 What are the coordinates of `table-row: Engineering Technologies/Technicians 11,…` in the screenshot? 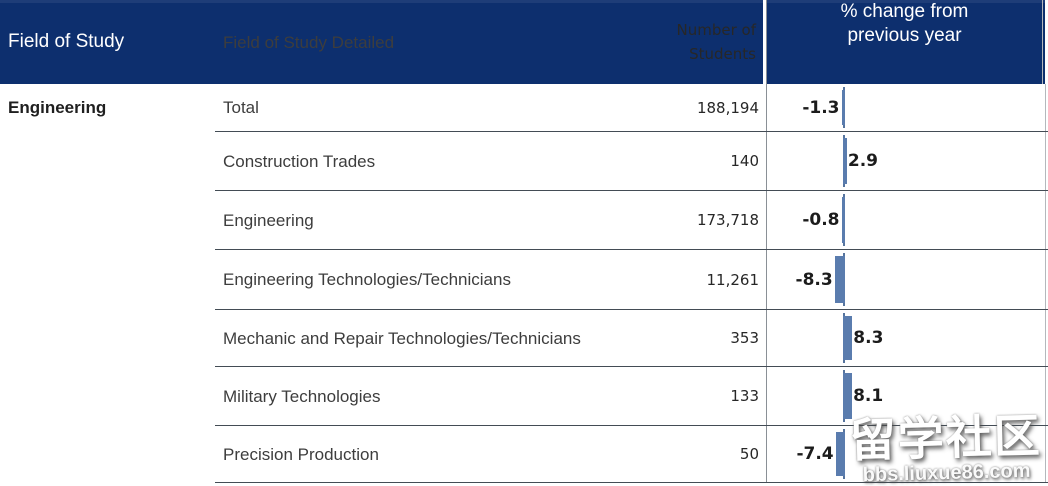 It's located at (631, 280).